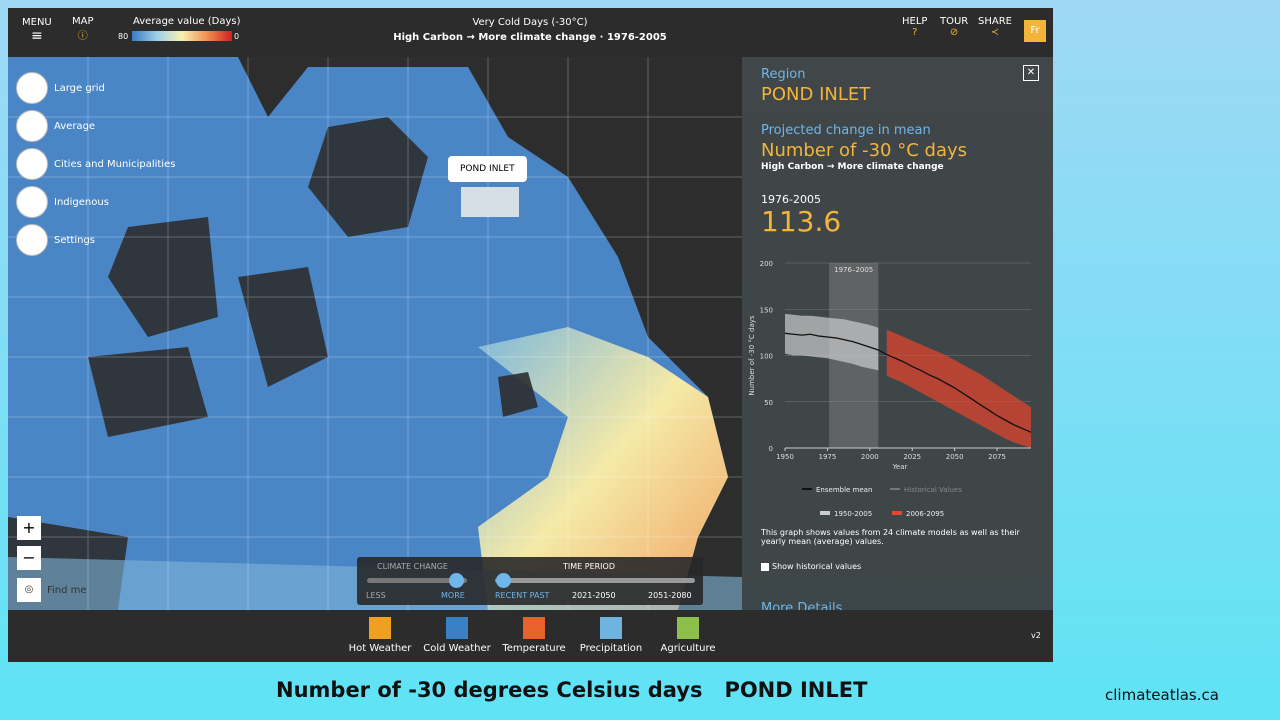 This screenshot has width=1280, height=720. What do you see at coordinates (81, 202) in the screenshot?
I see `tool-label: Indigenous` at bounding box center [81, 202].